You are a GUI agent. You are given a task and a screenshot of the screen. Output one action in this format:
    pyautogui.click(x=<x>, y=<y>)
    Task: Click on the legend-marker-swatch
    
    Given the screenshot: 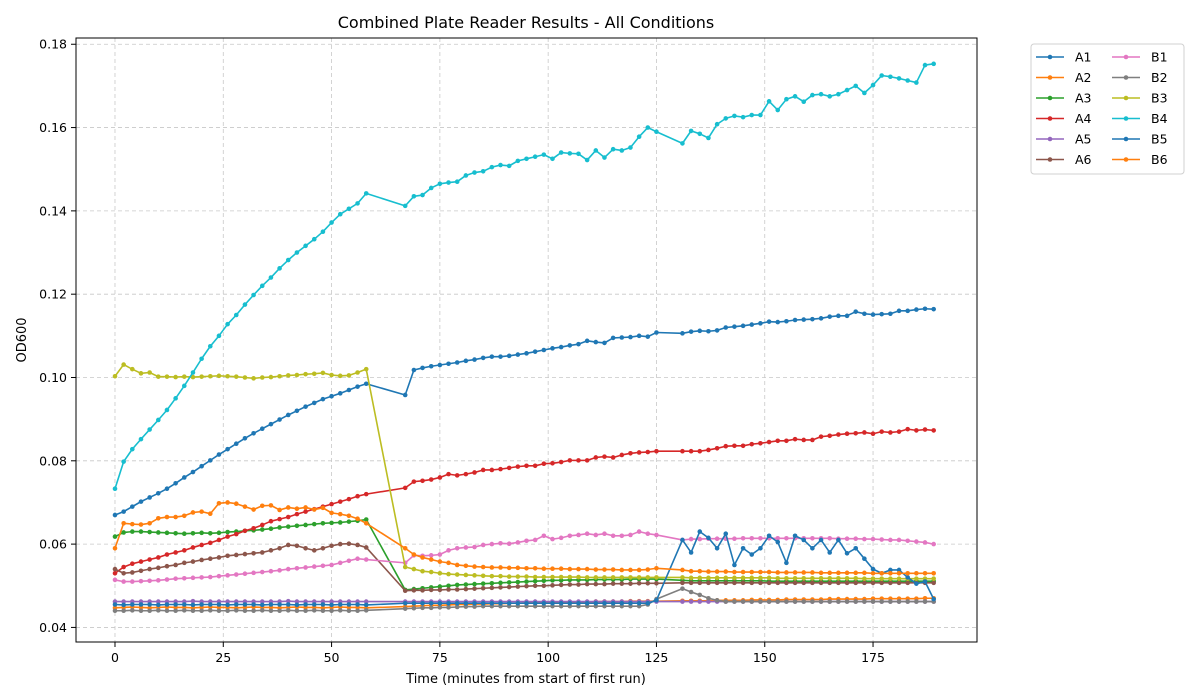 What is the action you would take?
    pyautogui.click(x=1126, y=159)
    